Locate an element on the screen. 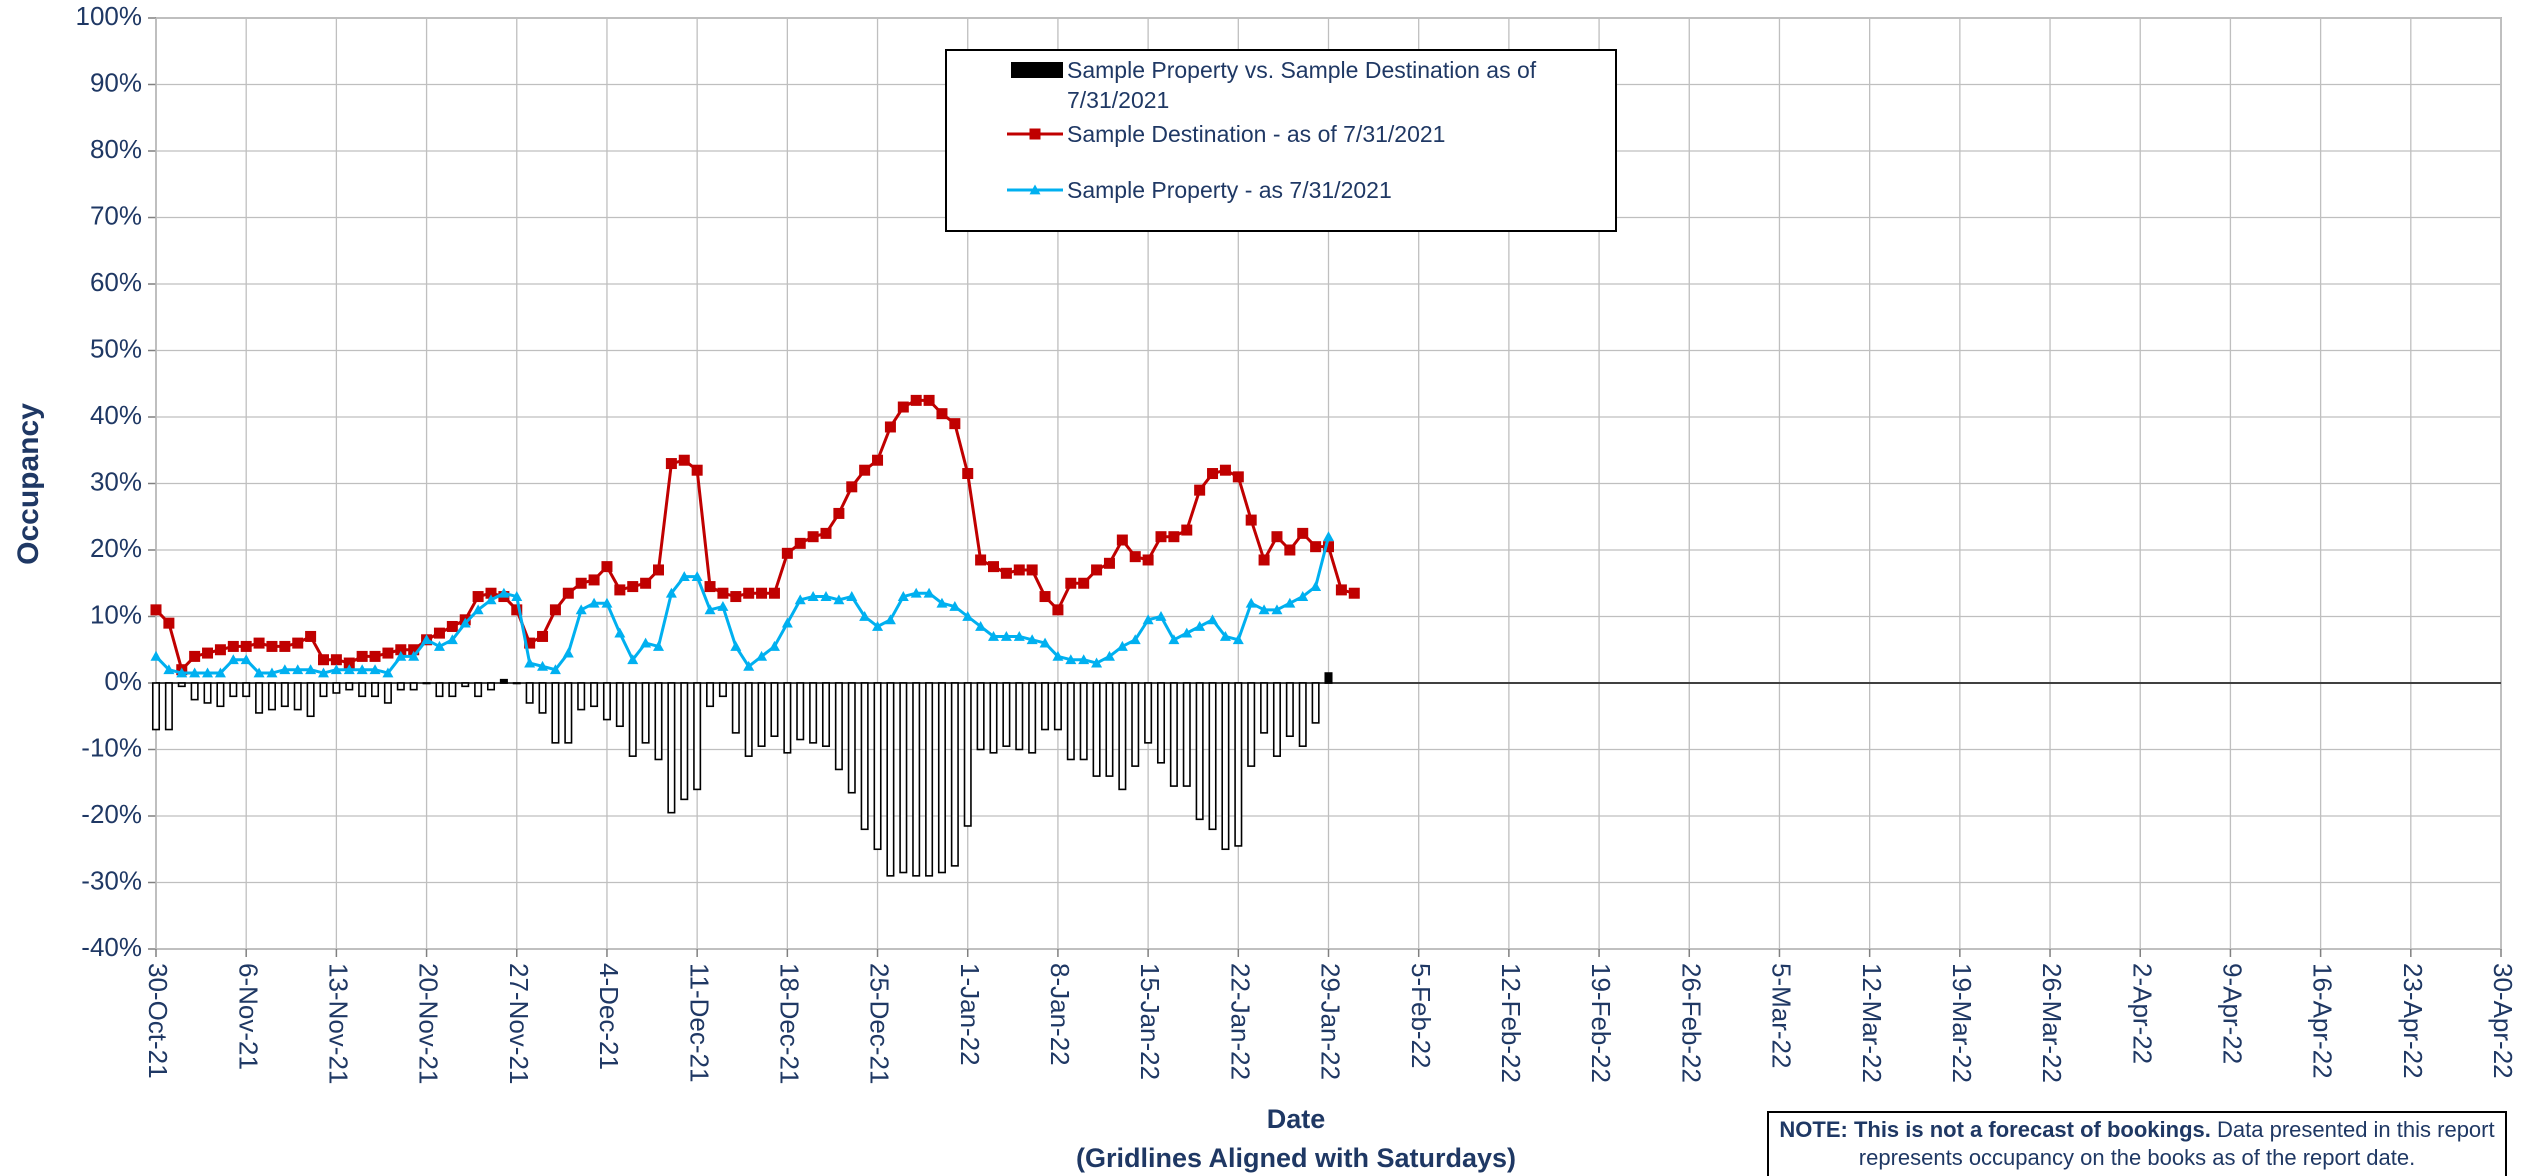 This screenshot has width=2545, height=1176. x-tick-label: 11-Dec-21 is located at coordinates (699, 1022).